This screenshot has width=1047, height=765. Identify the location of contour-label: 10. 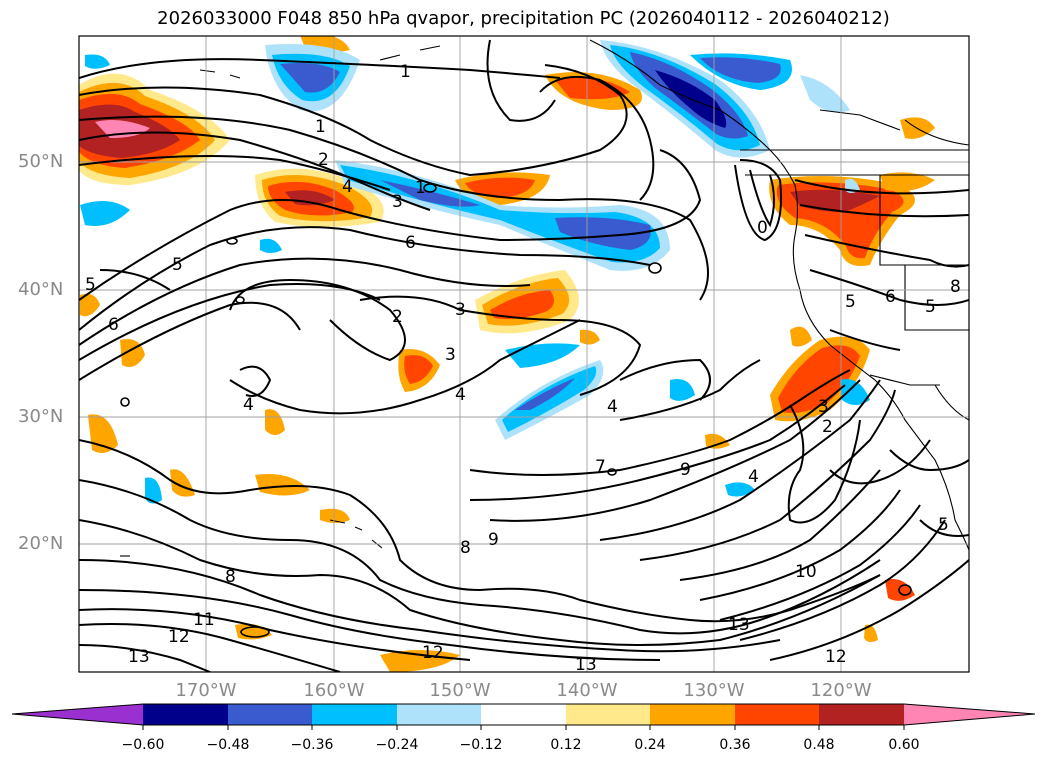
(806, 572).